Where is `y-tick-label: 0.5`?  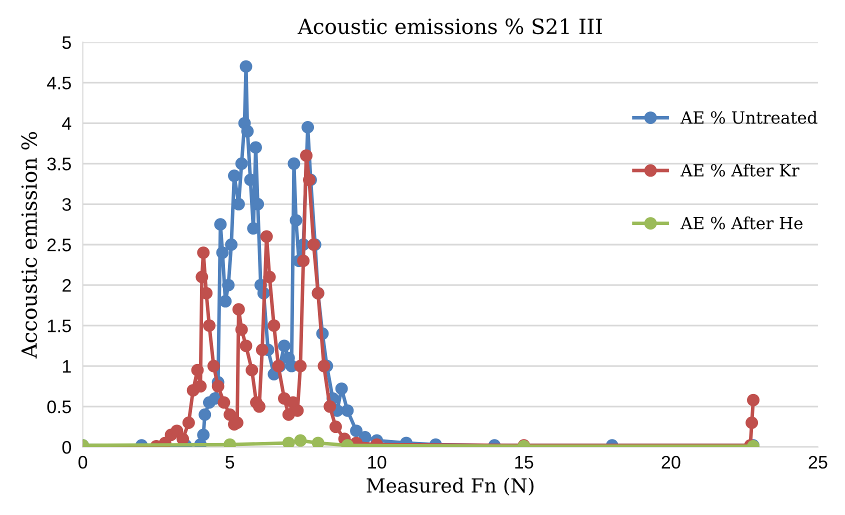 y-tick-label: 0.5 is located at coordinates (59, 407).